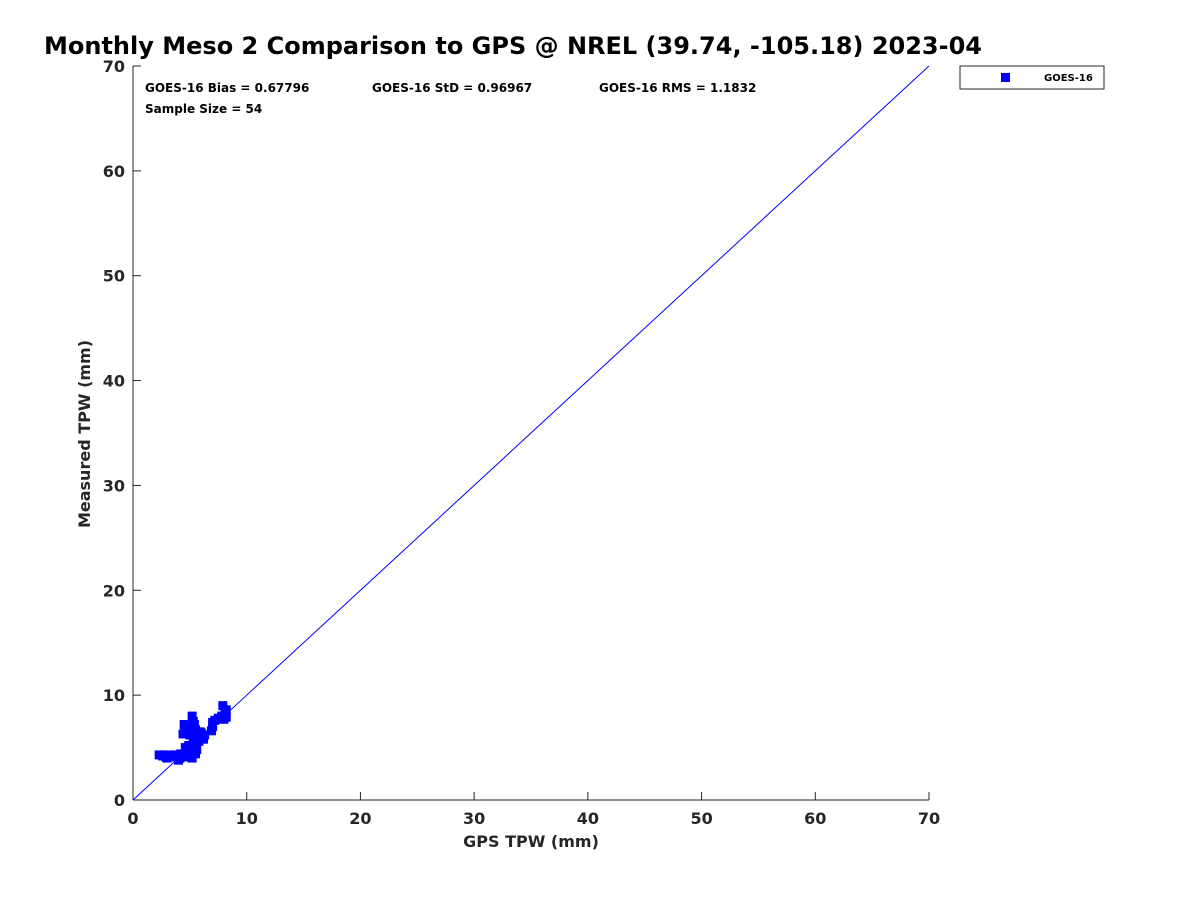 This screenshot has width=1200, height=900. Describe the element at coordinates (114, 66) in the screenshot. I see `y-tick-label: 70` at that location.